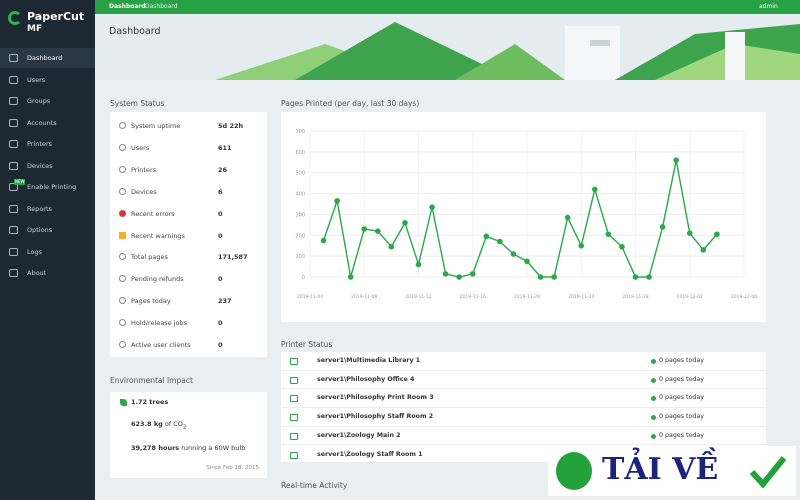  I want to click on printer-name: server1\Philosophy Office 4, so click(366, 379).